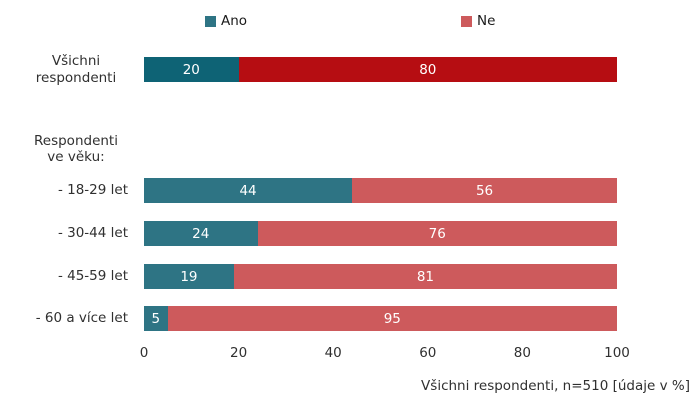 The image size is (700, 409). I want to click on bar-row: 44 56, so click(380, 190).